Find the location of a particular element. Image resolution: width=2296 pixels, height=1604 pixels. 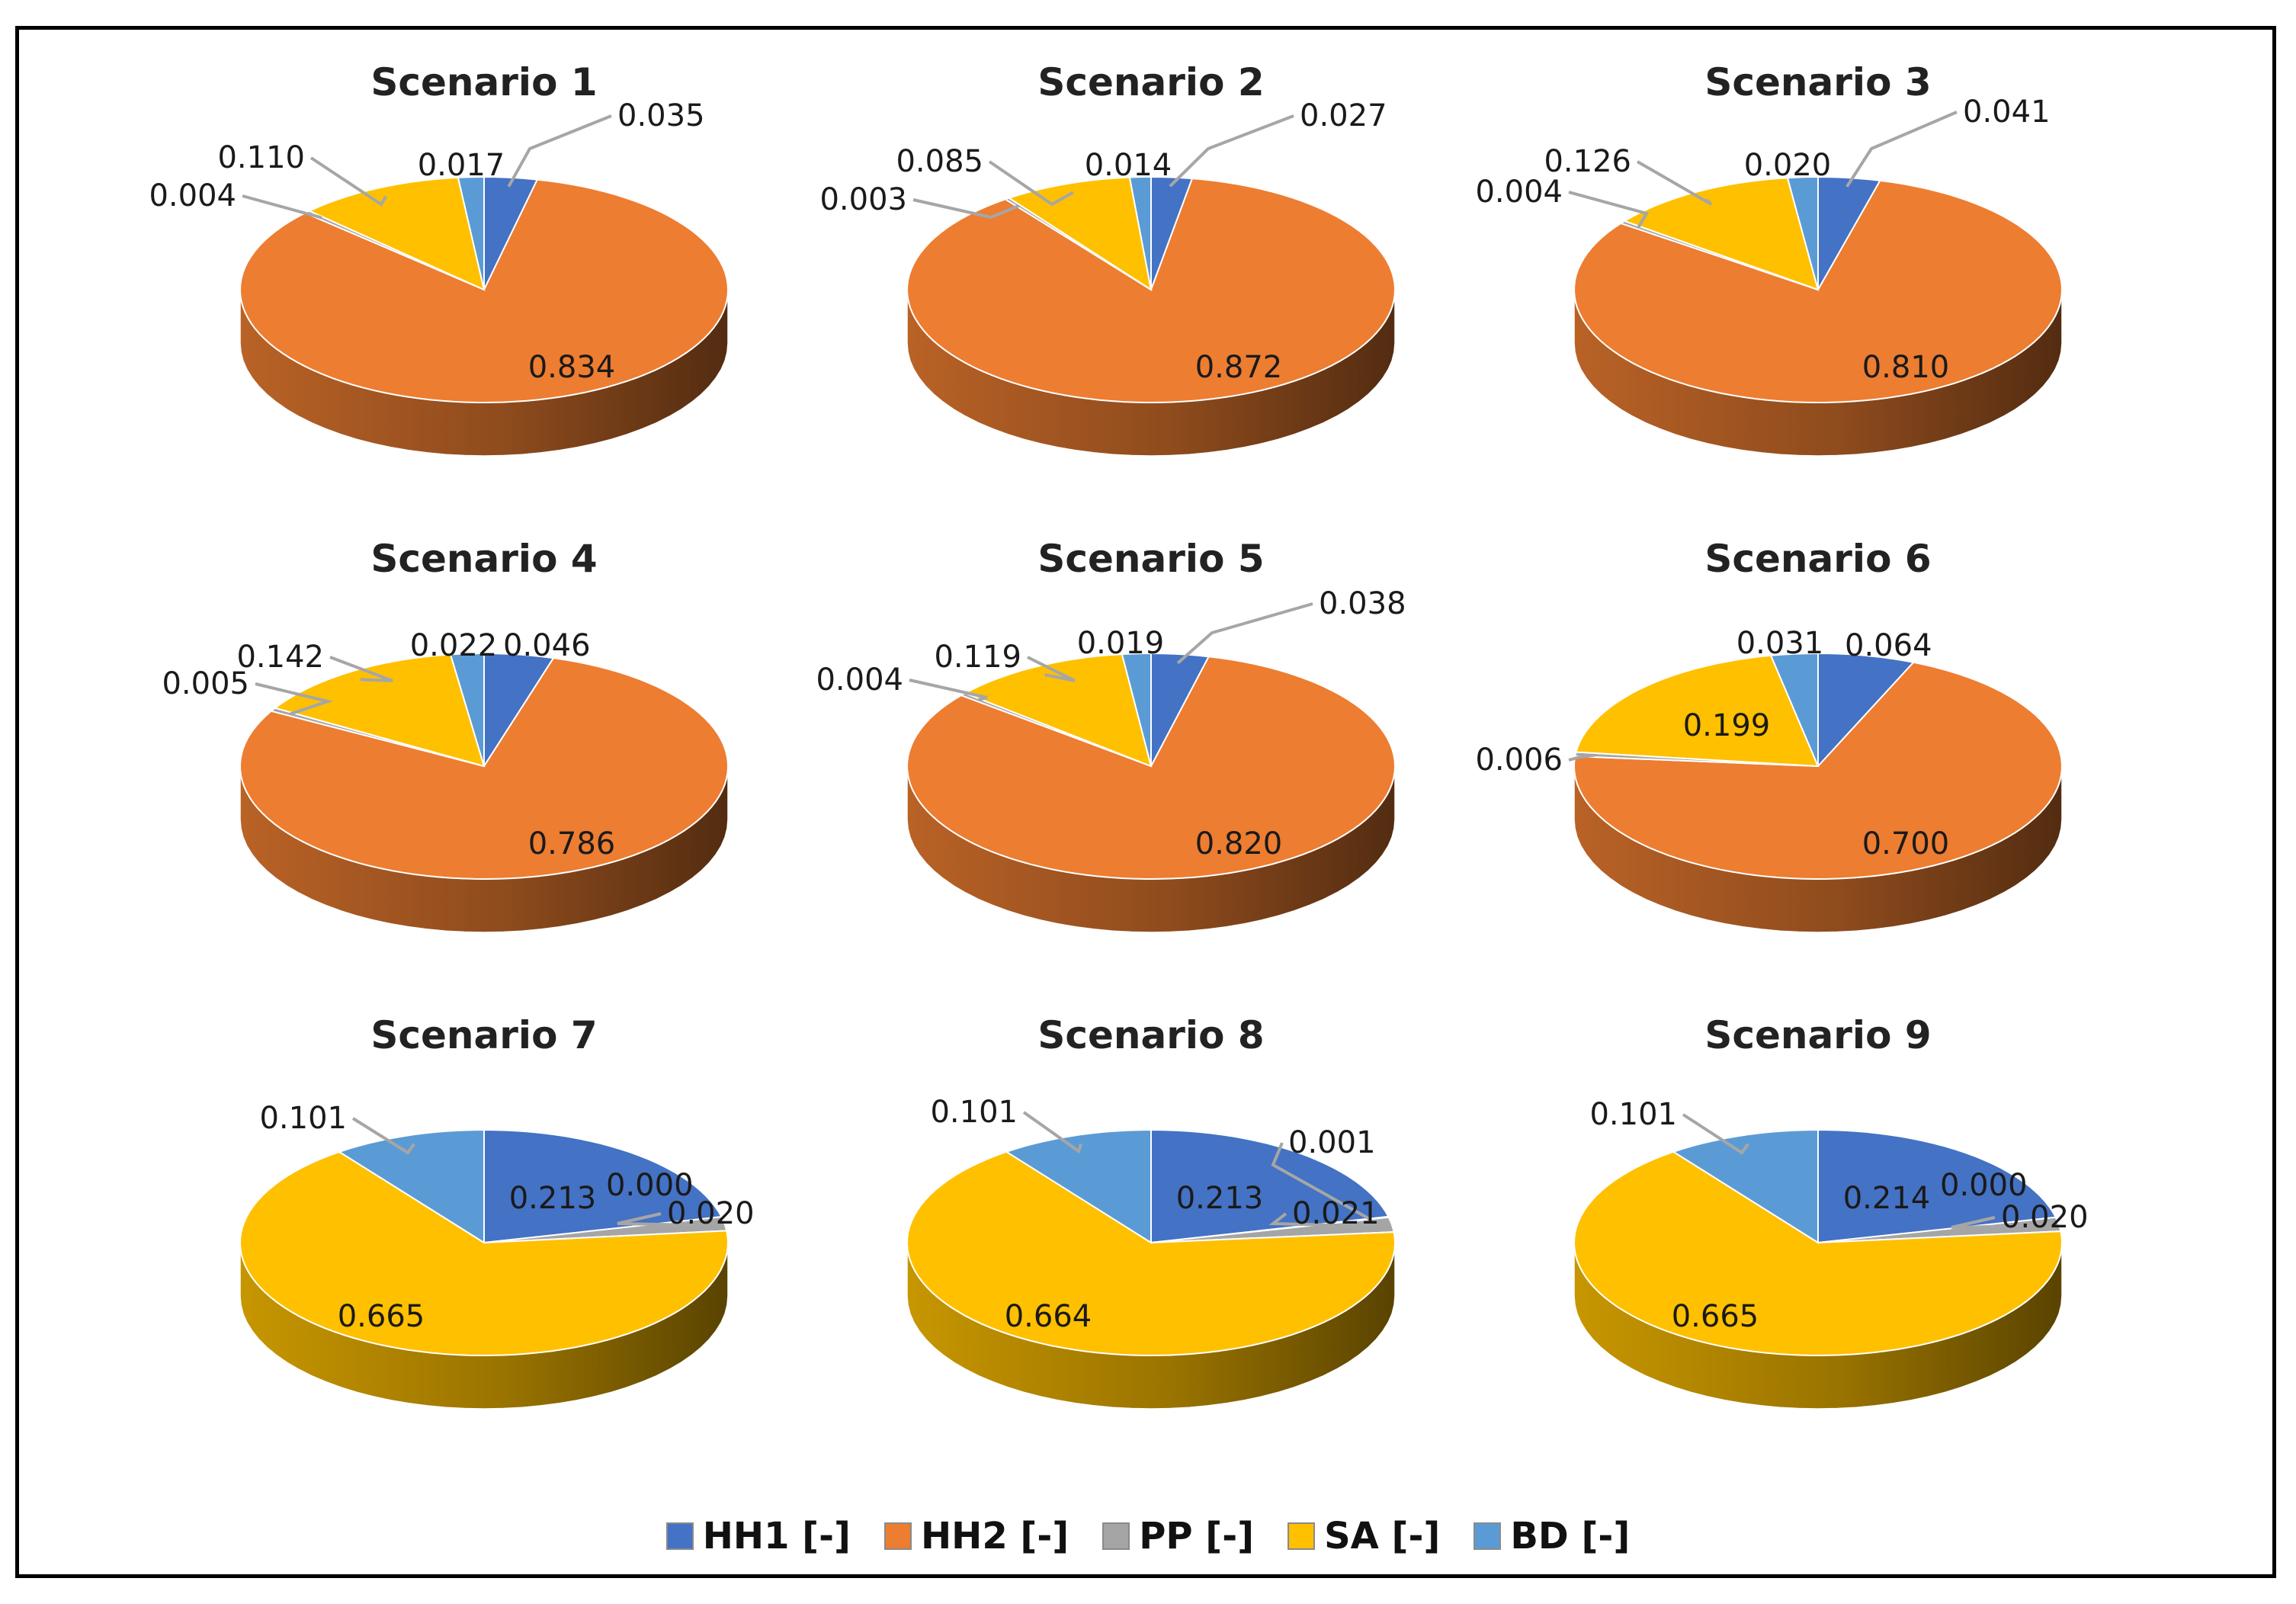

data-label-pp: 0.003 is located at coordinates (863, 199).